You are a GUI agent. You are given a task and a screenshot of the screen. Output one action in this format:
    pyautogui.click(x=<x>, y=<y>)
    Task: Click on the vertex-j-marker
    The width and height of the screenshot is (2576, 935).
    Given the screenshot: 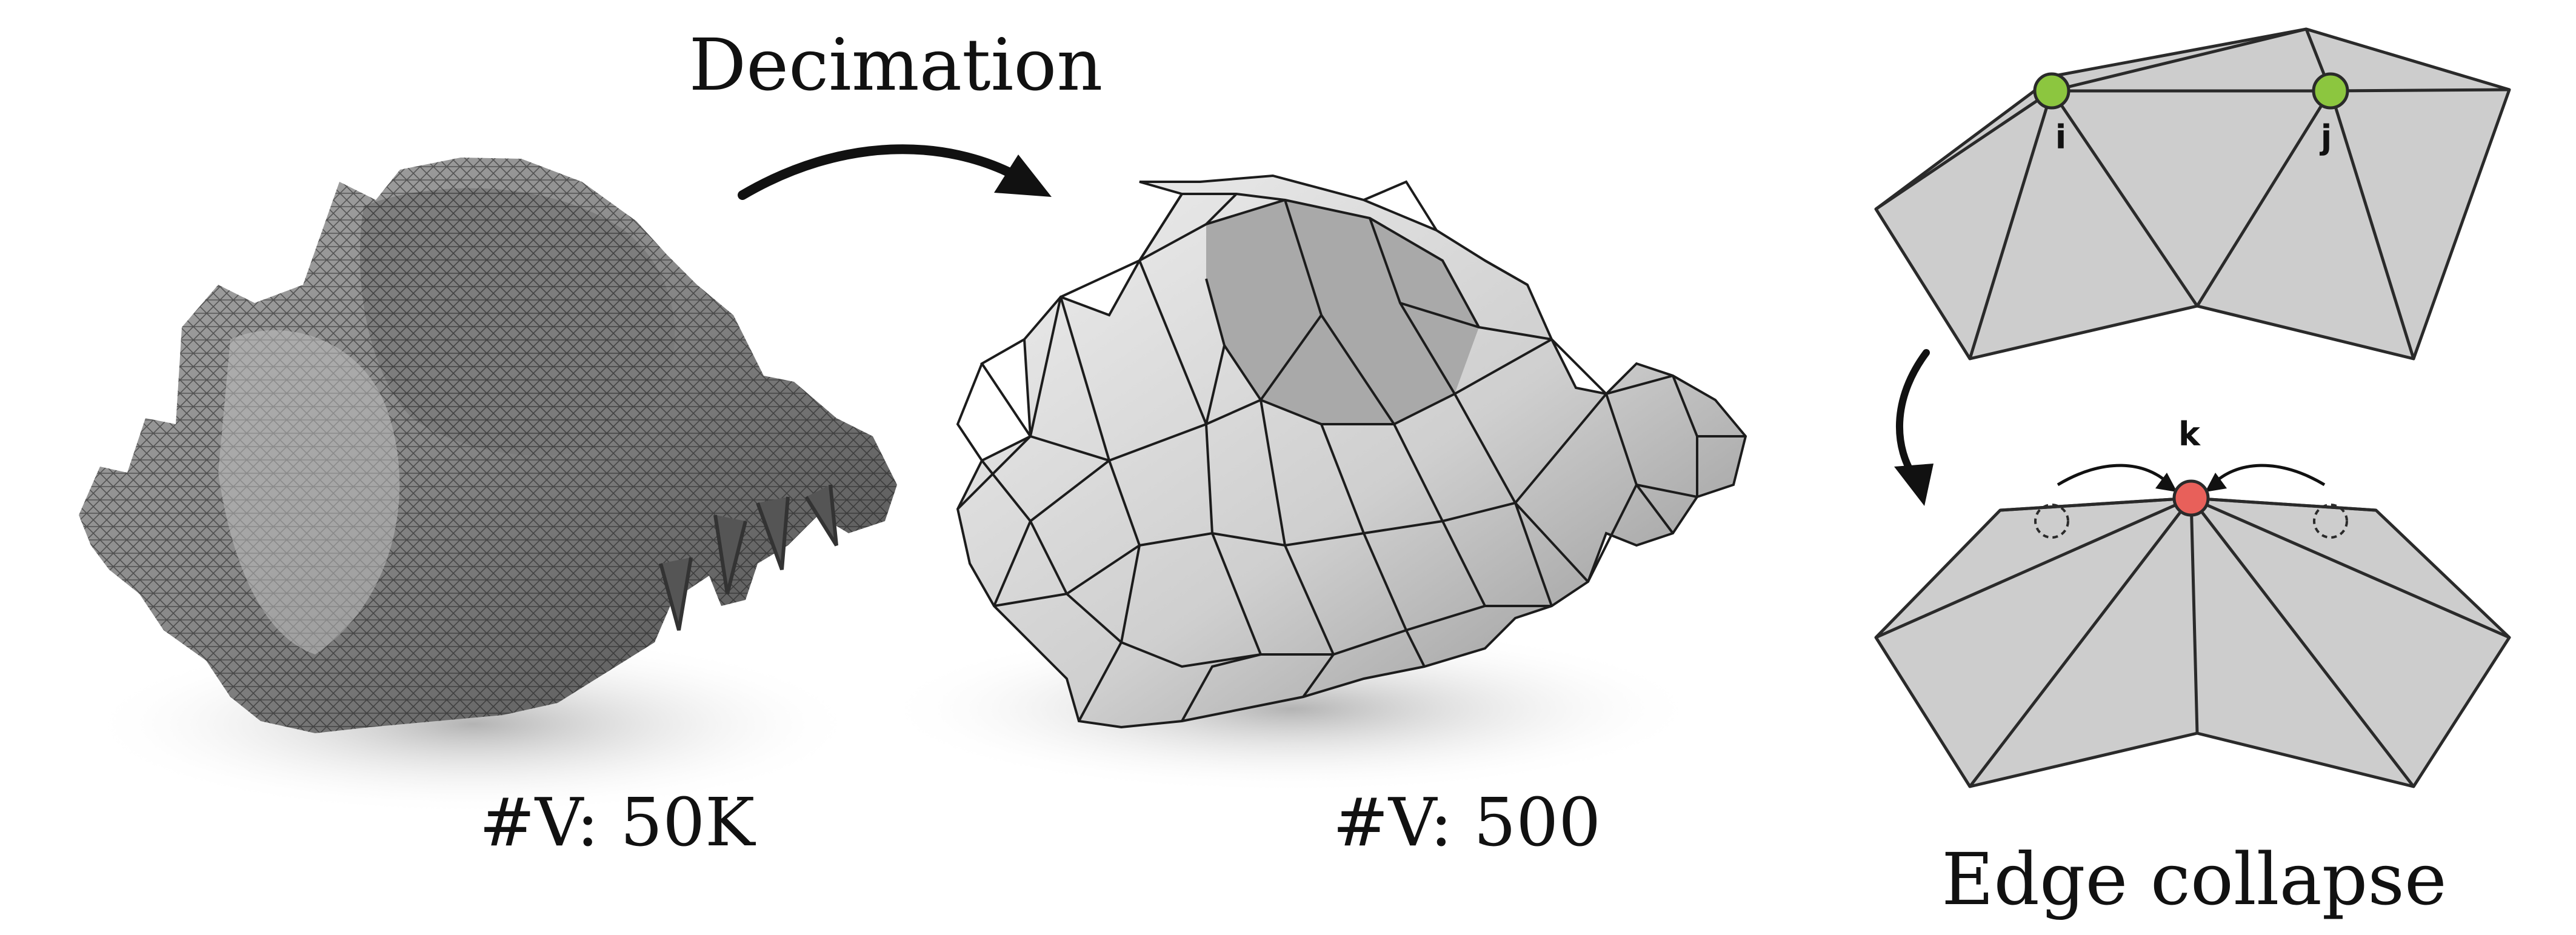 What is the action you would take?
    pyautogui.click(x=2330, y=91)
    